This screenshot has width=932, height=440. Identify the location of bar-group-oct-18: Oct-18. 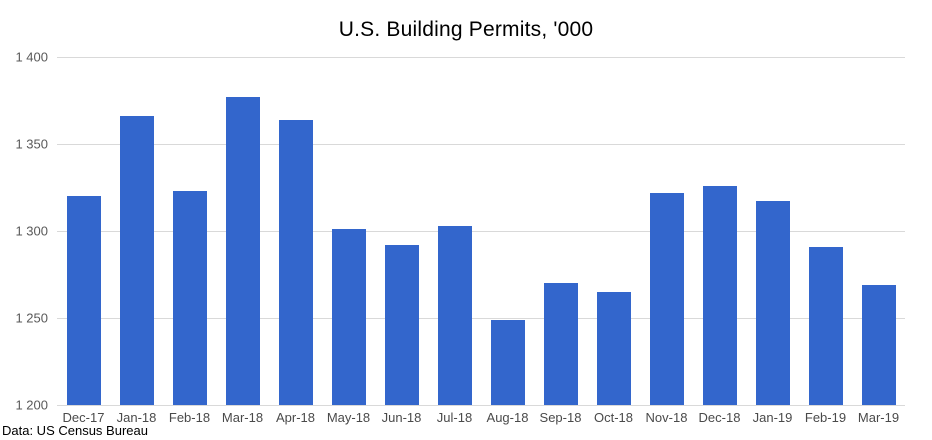
(613, 241).